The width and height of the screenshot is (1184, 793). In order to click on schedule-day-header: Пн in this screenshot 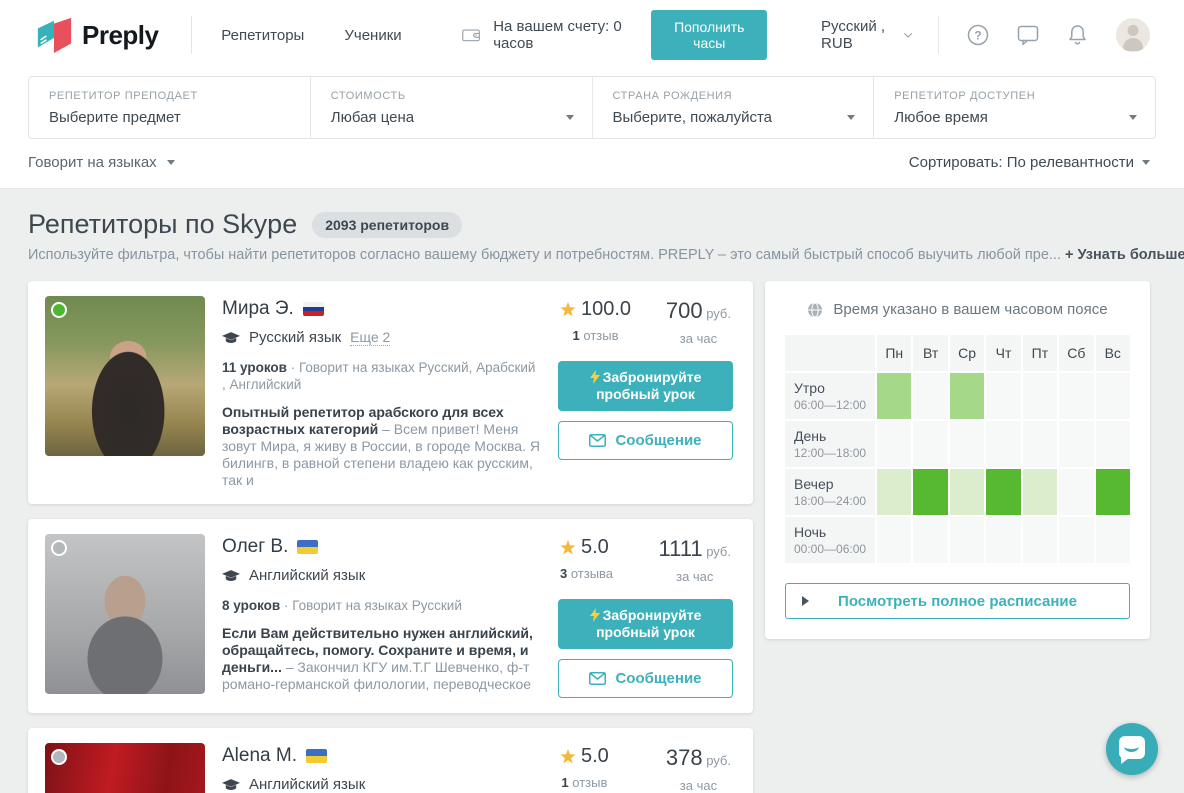, I will do `click(894, 353)`.